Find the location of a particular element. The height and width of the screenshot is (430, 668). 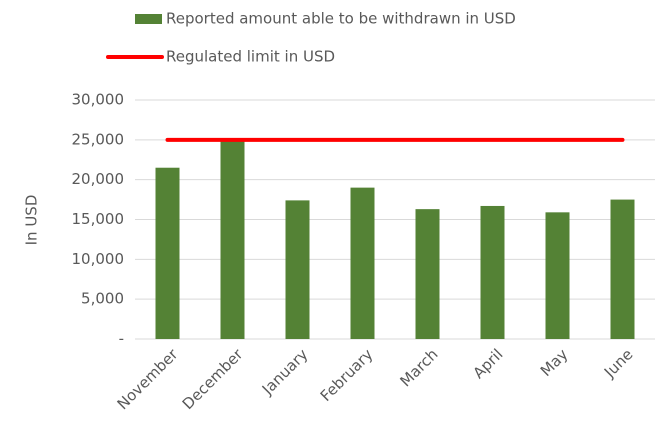

y-axis-label: In USD is located at coordinates (32, 220).